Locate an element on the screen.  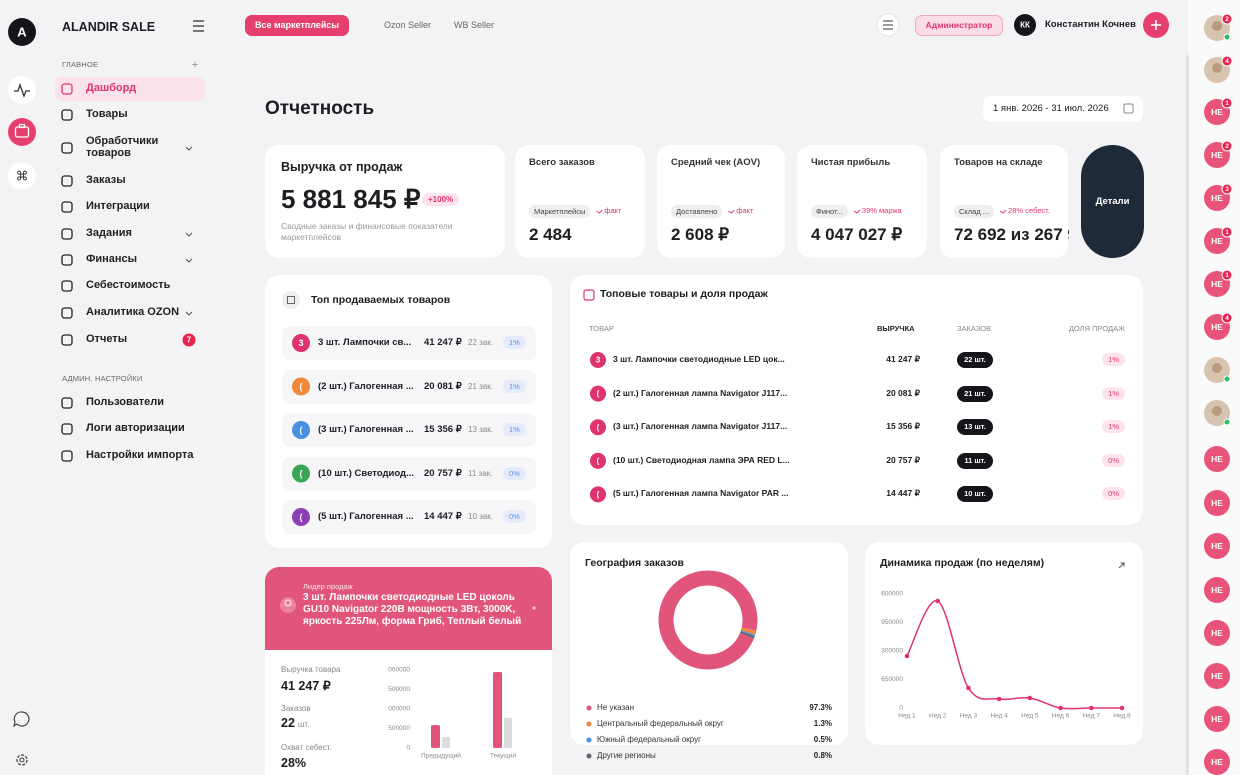
top-goods-card is located at coordinates (856, 400).